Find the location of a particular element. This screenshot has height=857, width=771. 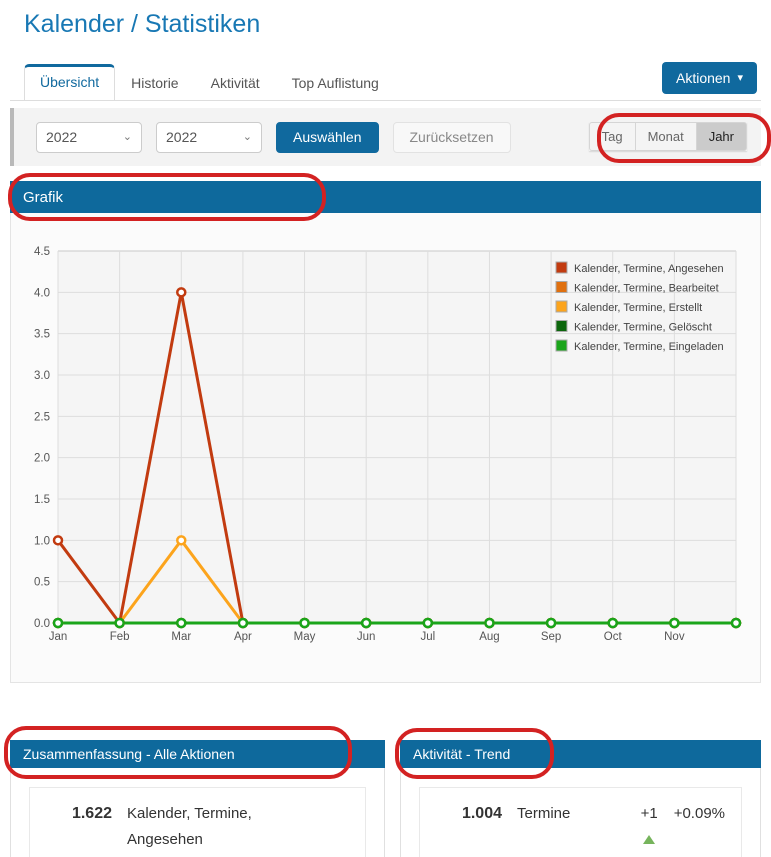

svg-text: 3.0 is located at coordinates (42, 376).